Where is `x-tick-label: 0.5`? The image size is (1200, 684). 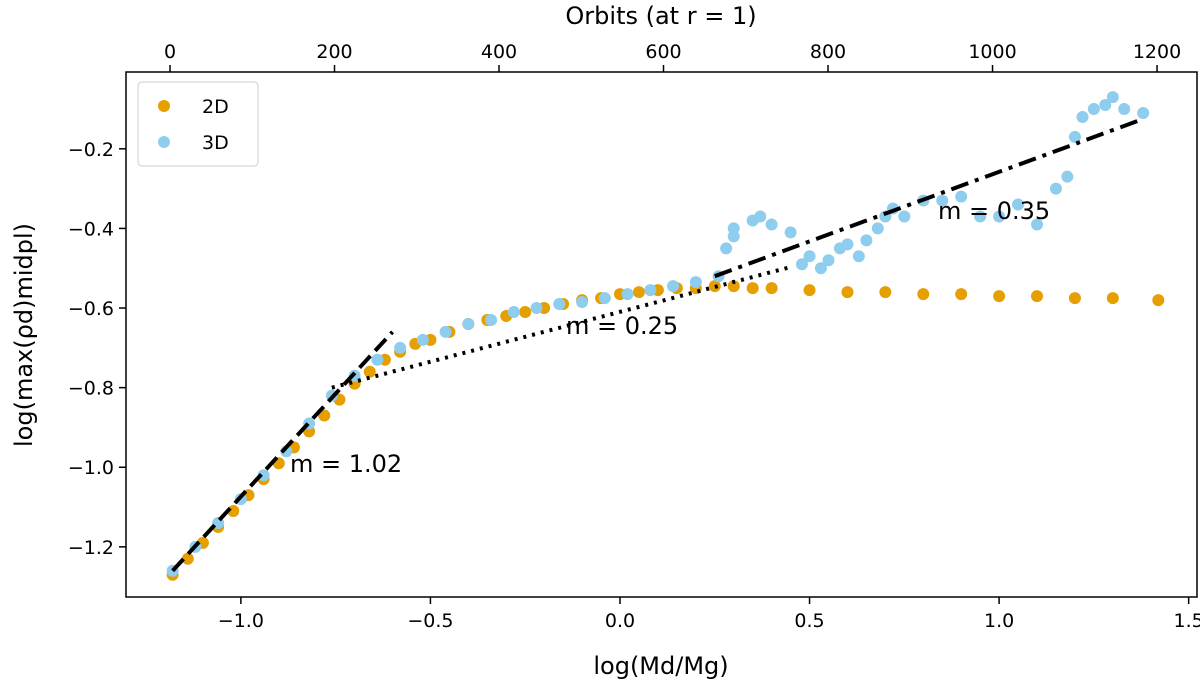
x-tick-label: 0.5 is located at coordinates (809, 621).